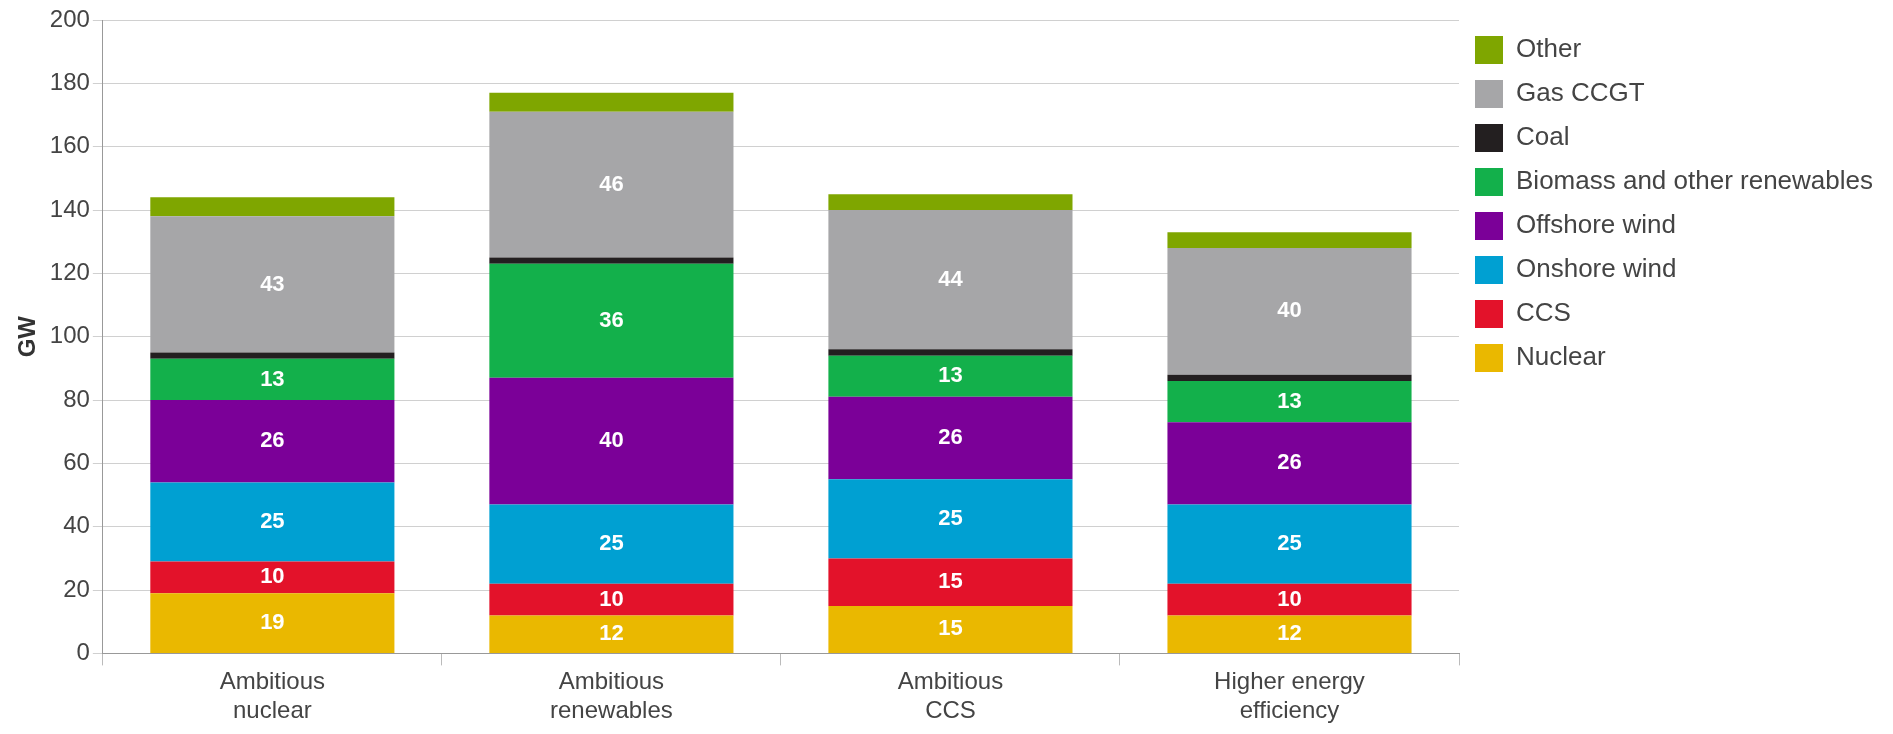 This screenshot has width=1893, height=734. I want to click on data-label: 19, so click(272, 622).